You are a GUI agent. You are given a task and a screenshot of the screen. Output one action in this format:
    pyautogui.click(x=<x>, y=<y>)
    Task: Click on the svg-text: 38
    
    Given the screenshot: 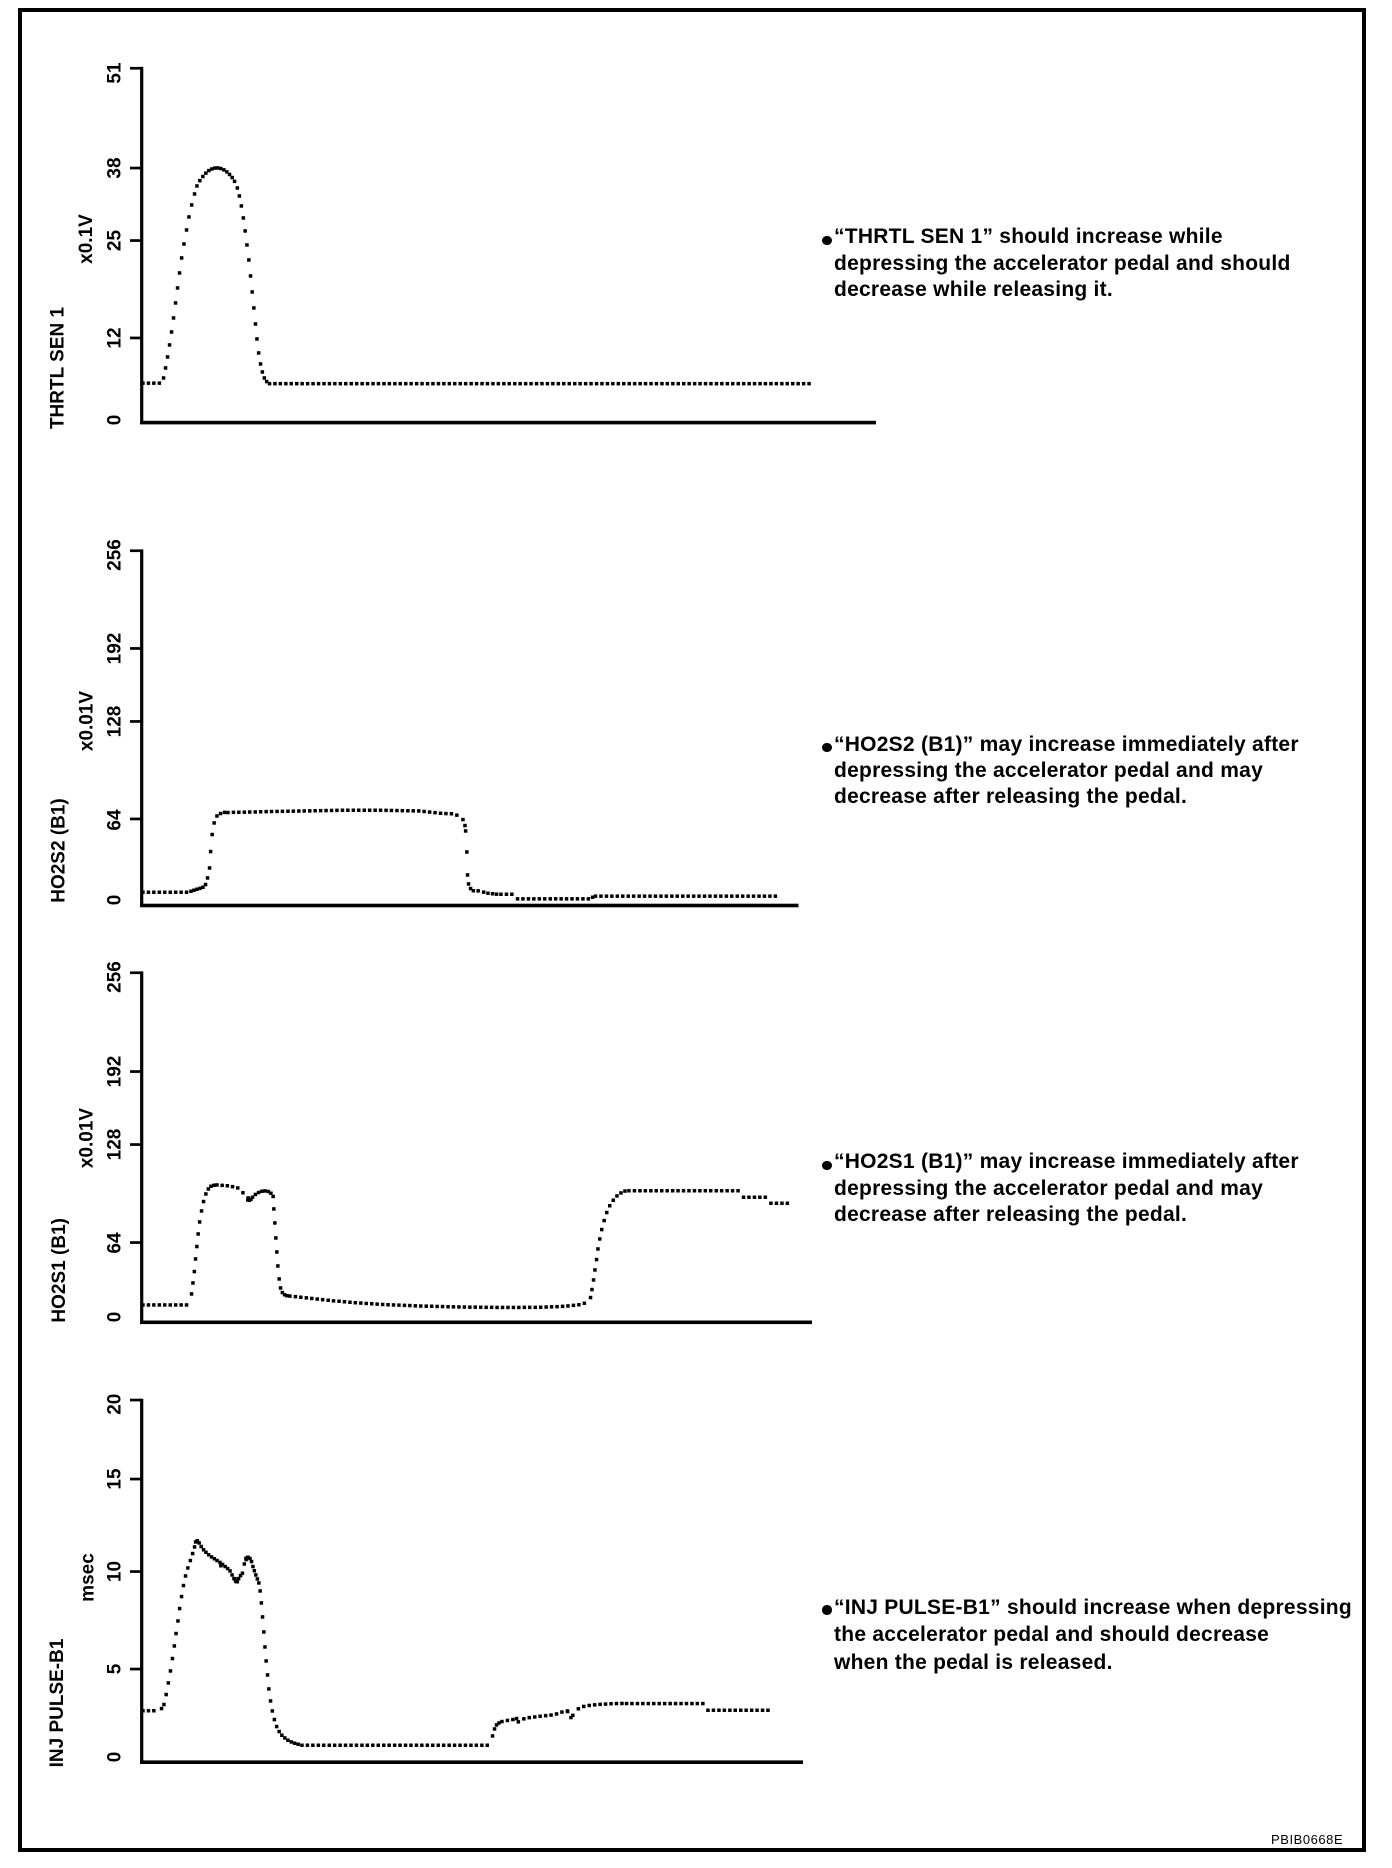 What is the action you would take?
    pyautogui.click(x=114, y=167)
    